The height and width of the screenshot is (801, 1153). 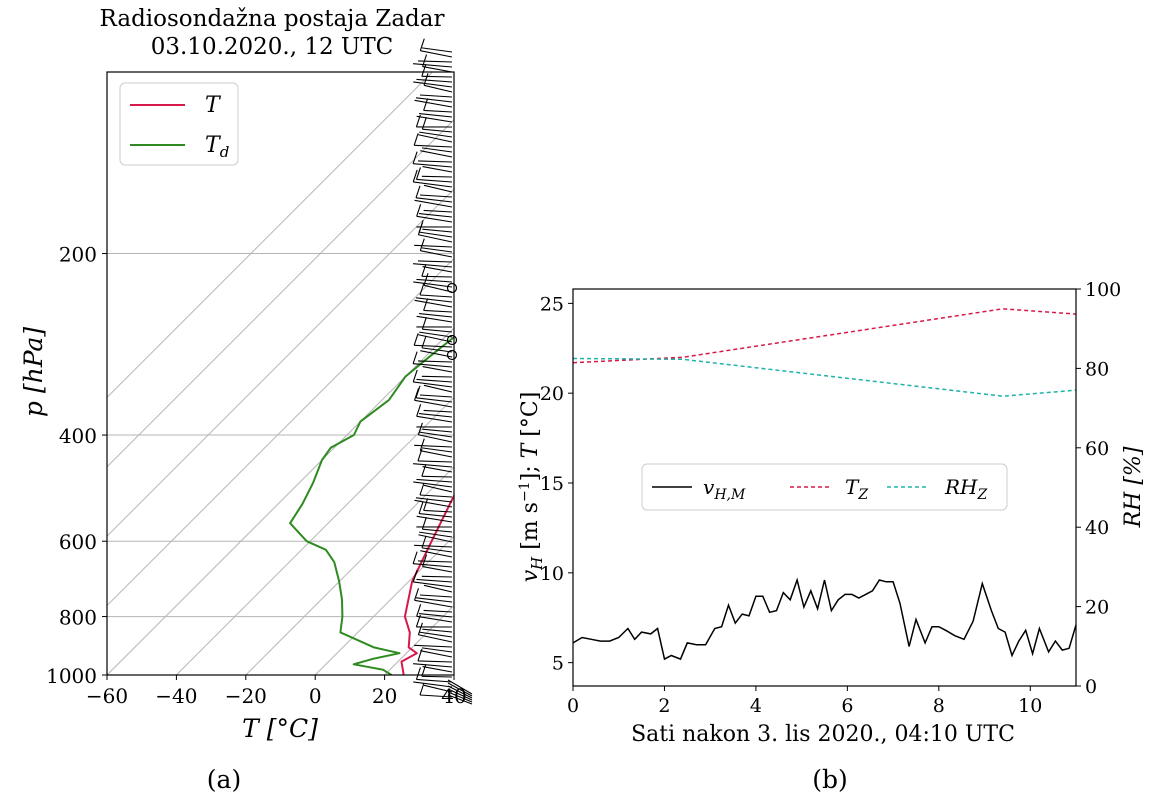 I want to click on legend-label-t: T, so click(x=213, y=105).